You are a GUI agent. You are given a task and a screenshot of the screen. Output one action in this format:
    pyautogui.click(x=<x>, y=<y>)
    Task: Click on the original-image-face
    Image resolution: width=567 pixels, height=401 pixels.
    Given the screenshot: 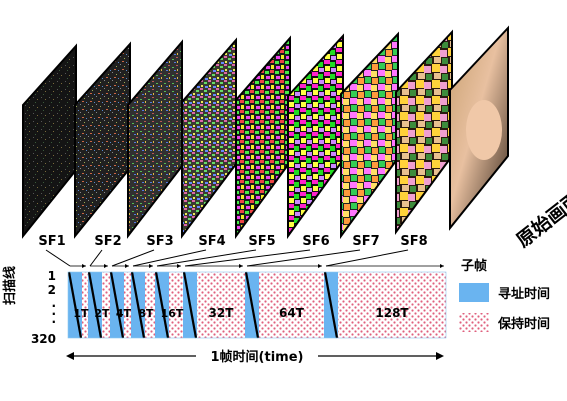 What is the action you would take?
    pyautogui.click(x=484, y=130)
    